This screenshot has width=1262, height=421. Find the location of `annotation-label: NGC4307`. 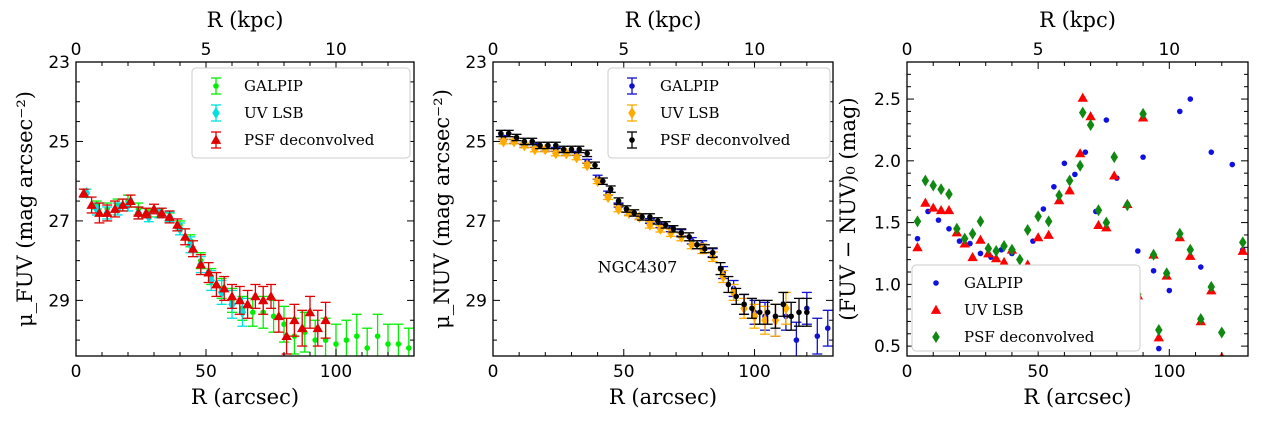

annotation-label: NGC4307 is located at coordinates (638, 267).